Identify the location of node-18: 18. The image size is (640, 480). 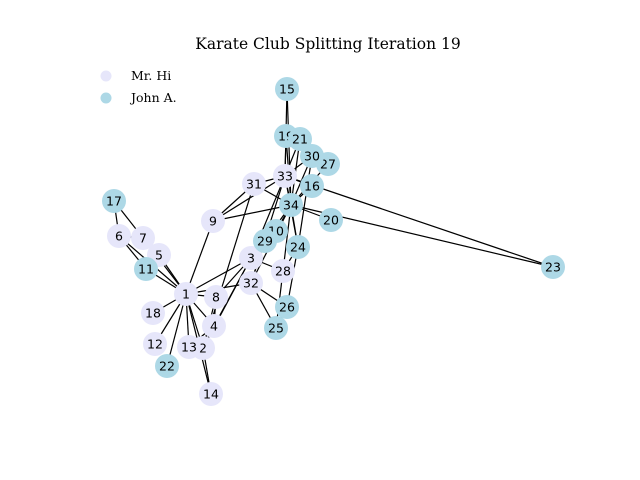
(153, 313).